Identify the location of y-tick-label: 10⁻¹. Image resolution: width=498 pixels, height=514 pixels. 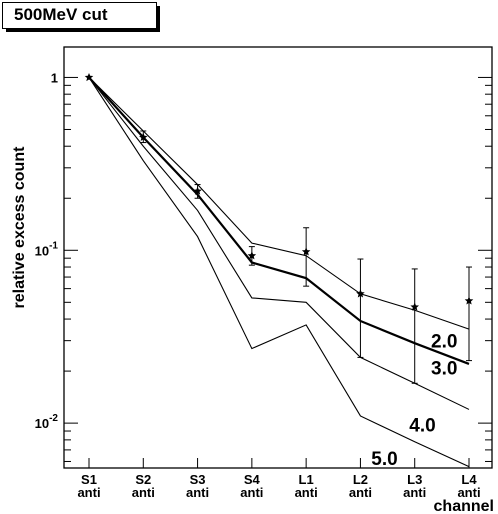
(47, 249).